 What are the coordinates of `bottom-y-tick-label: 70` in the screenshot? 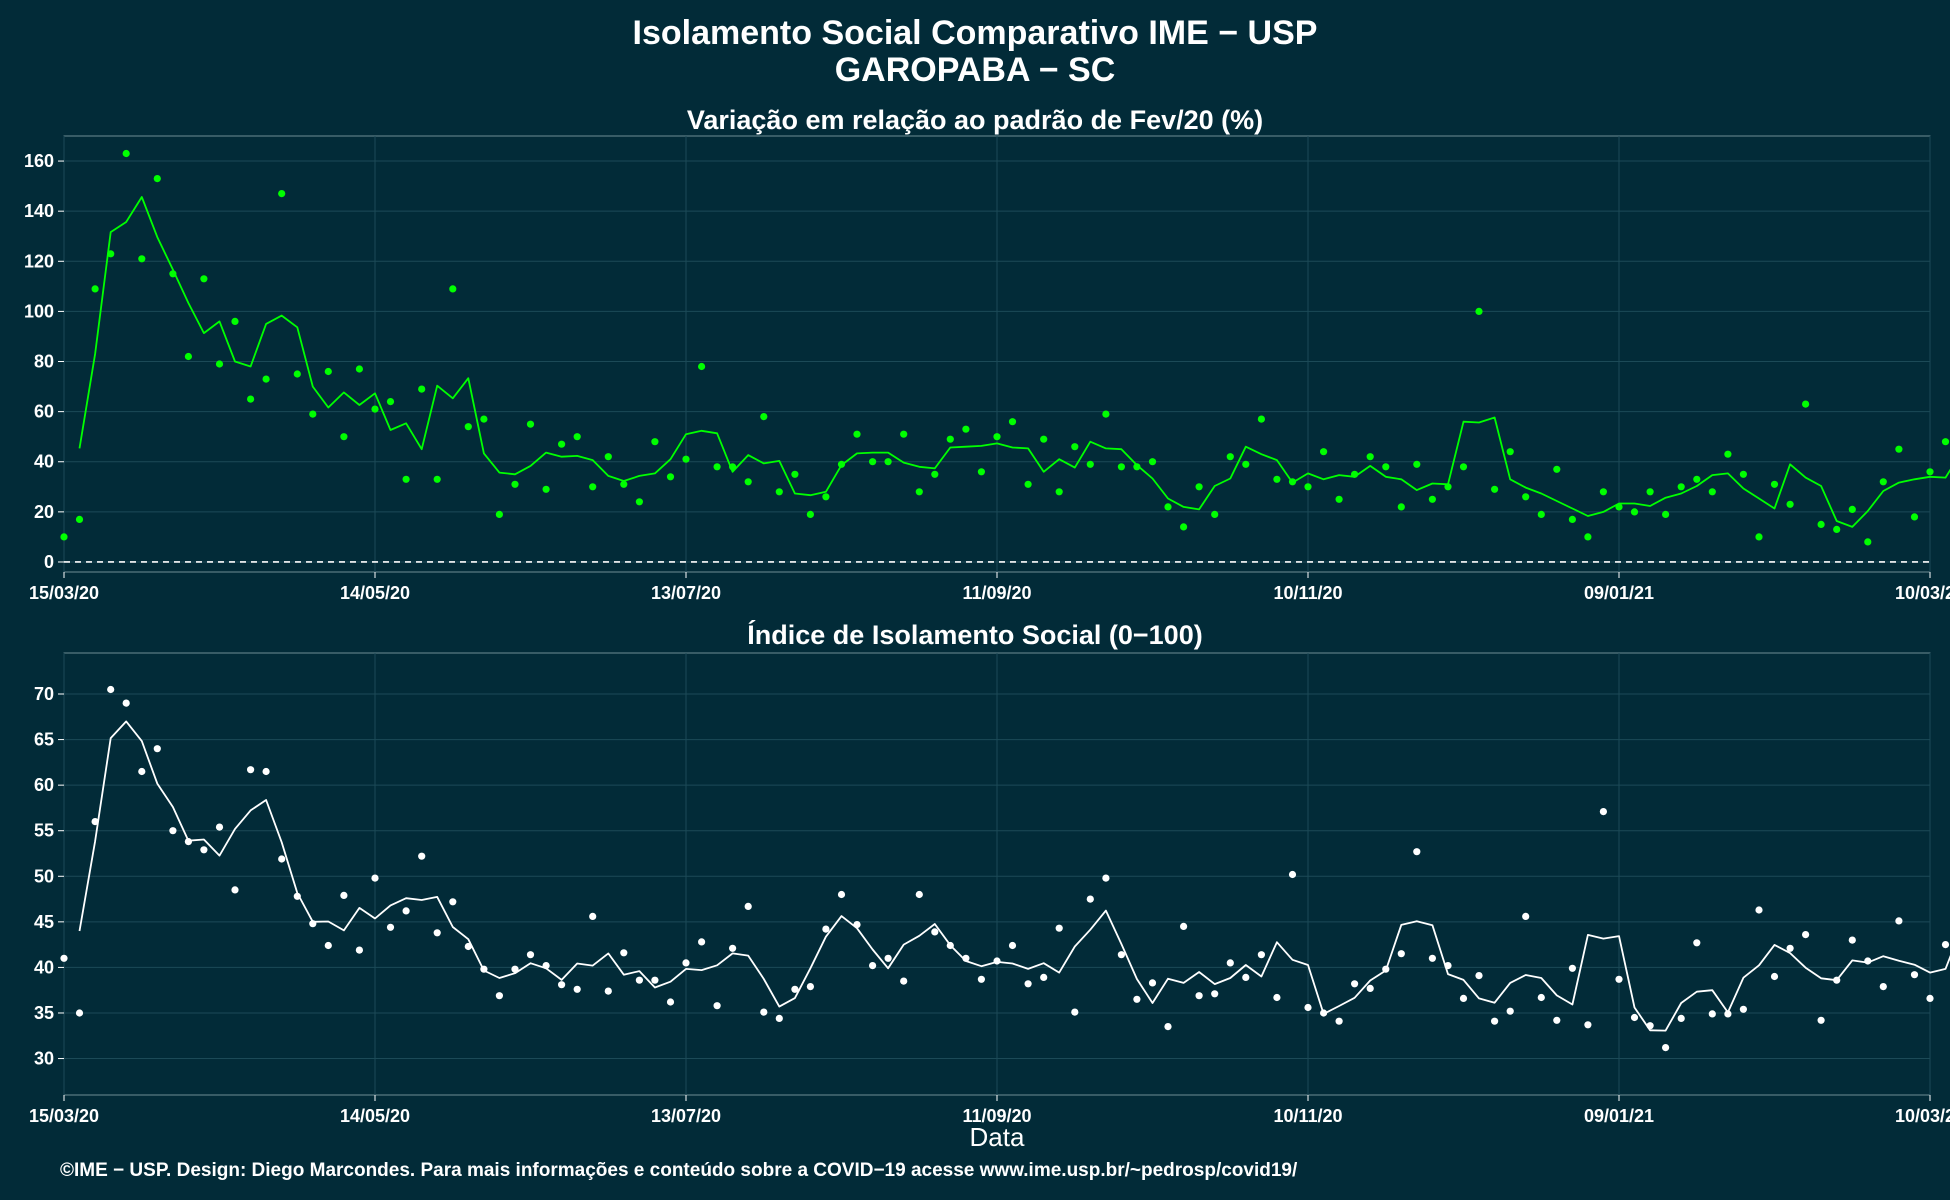 It's located at (44, 694).